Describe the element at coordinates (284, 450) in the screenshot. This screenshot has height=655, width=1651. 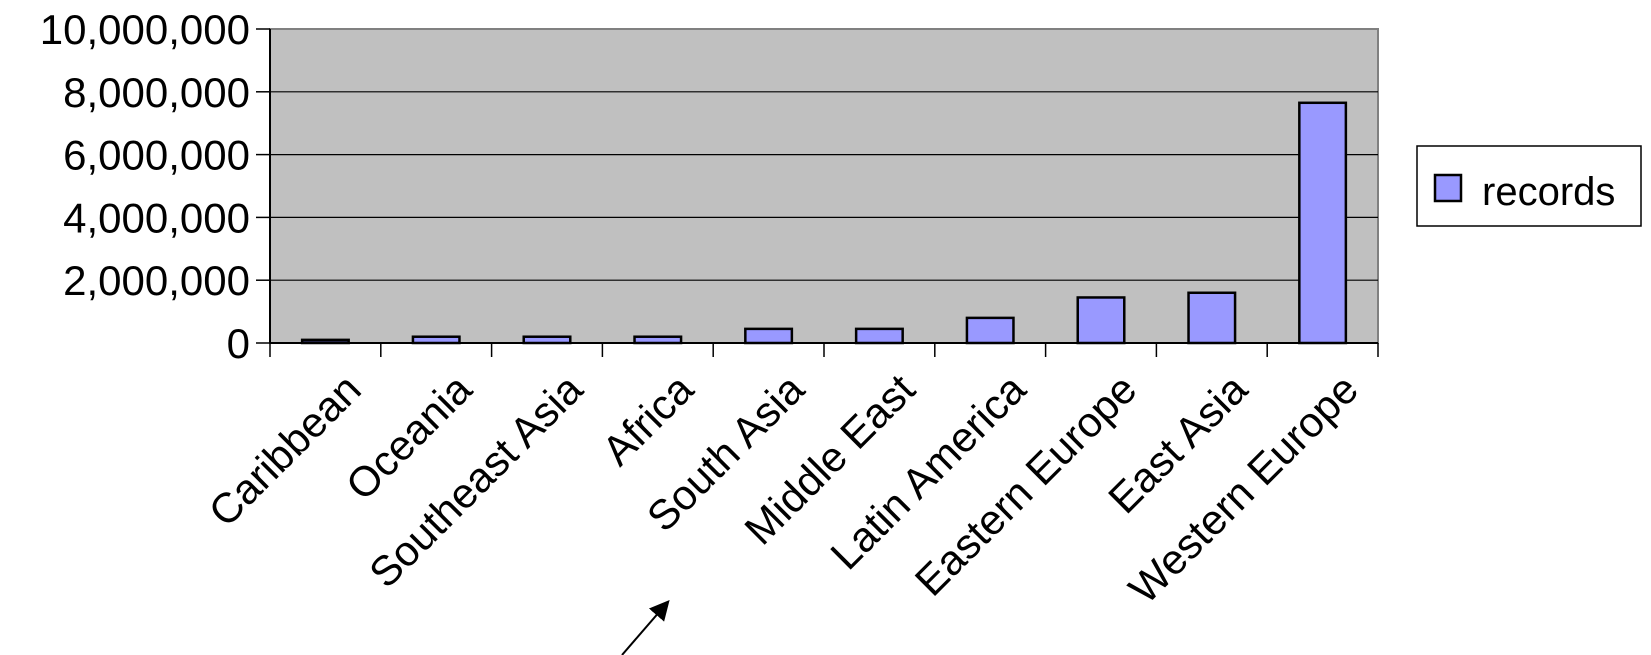
I see `x-tick-label: Caribbean` at that location.